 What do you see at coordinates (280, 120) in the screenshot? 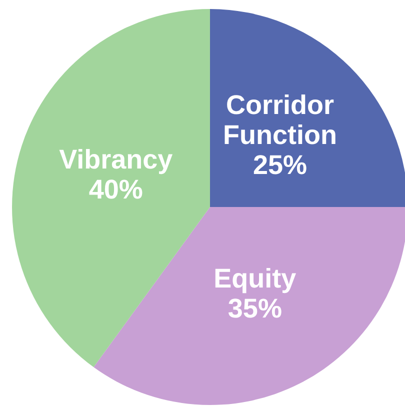
I see `slice-label: Corridor Function` at bounding box center [280, 120].